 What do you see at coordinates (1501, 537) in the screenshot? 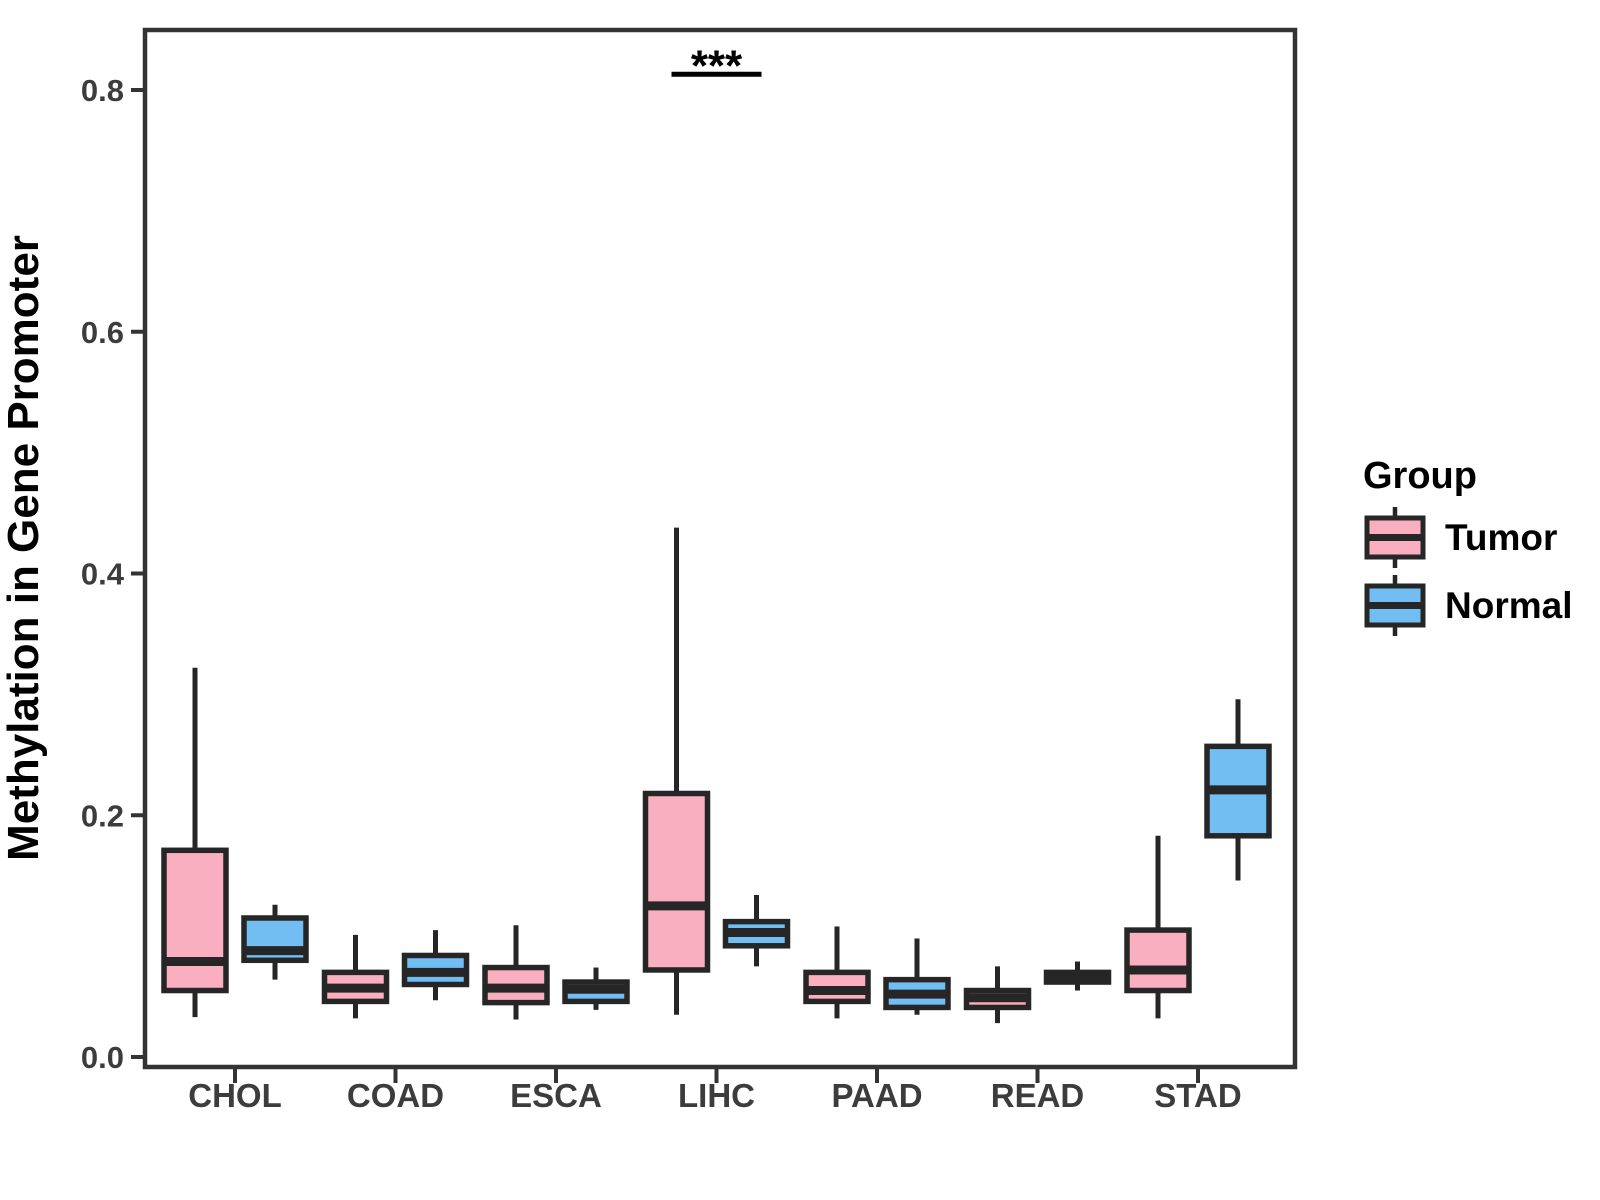
I see `legend-label-tumor: Tumor` at bounding box center [1501, 537].